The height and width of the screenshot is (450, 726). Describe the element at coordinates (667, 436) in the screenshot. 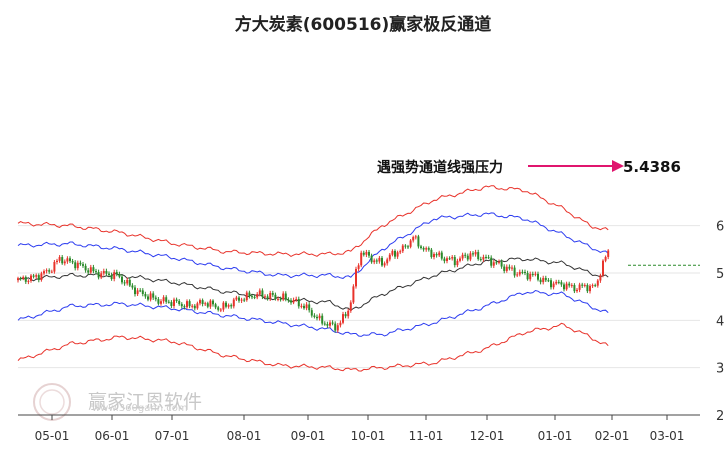

I see `x-tick-label-03-01: 03-01` at that location.